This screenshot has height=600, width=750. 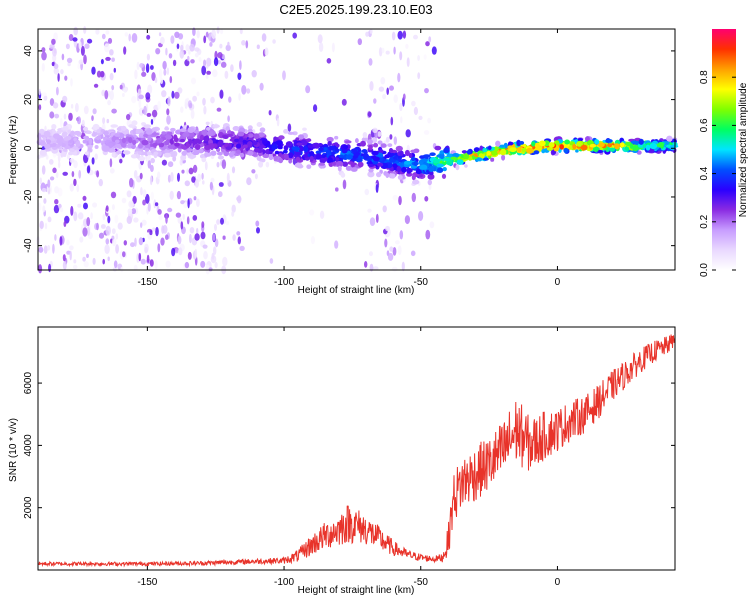 I want to click on colorbar-tick-label: 0.2, so click(x=704, y=221).